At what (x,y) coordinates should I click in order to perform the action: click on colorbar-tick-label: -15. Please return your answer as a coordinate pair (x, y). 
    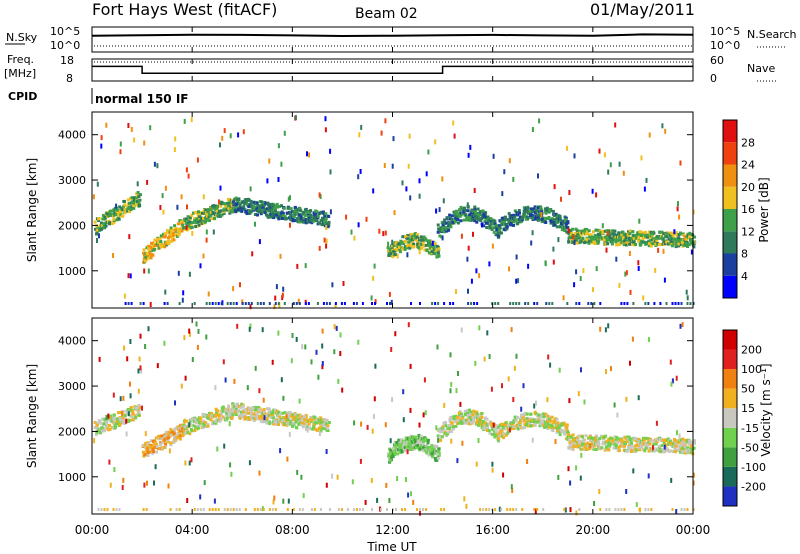
    Looking at the image, I should click on (750, 428).